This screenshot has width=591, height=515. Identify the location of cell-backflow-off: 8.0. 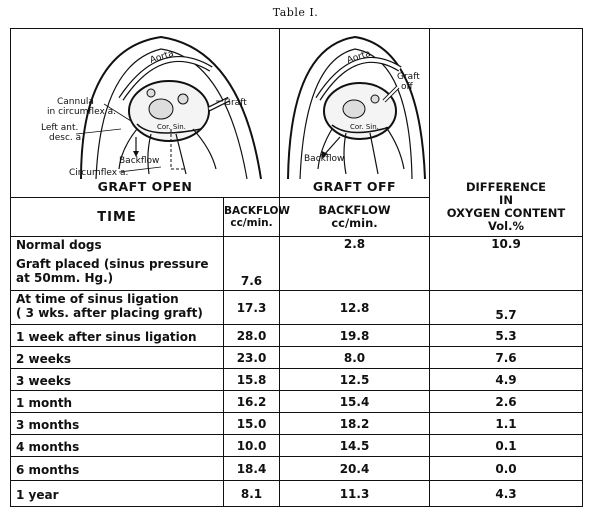
(354, 357).